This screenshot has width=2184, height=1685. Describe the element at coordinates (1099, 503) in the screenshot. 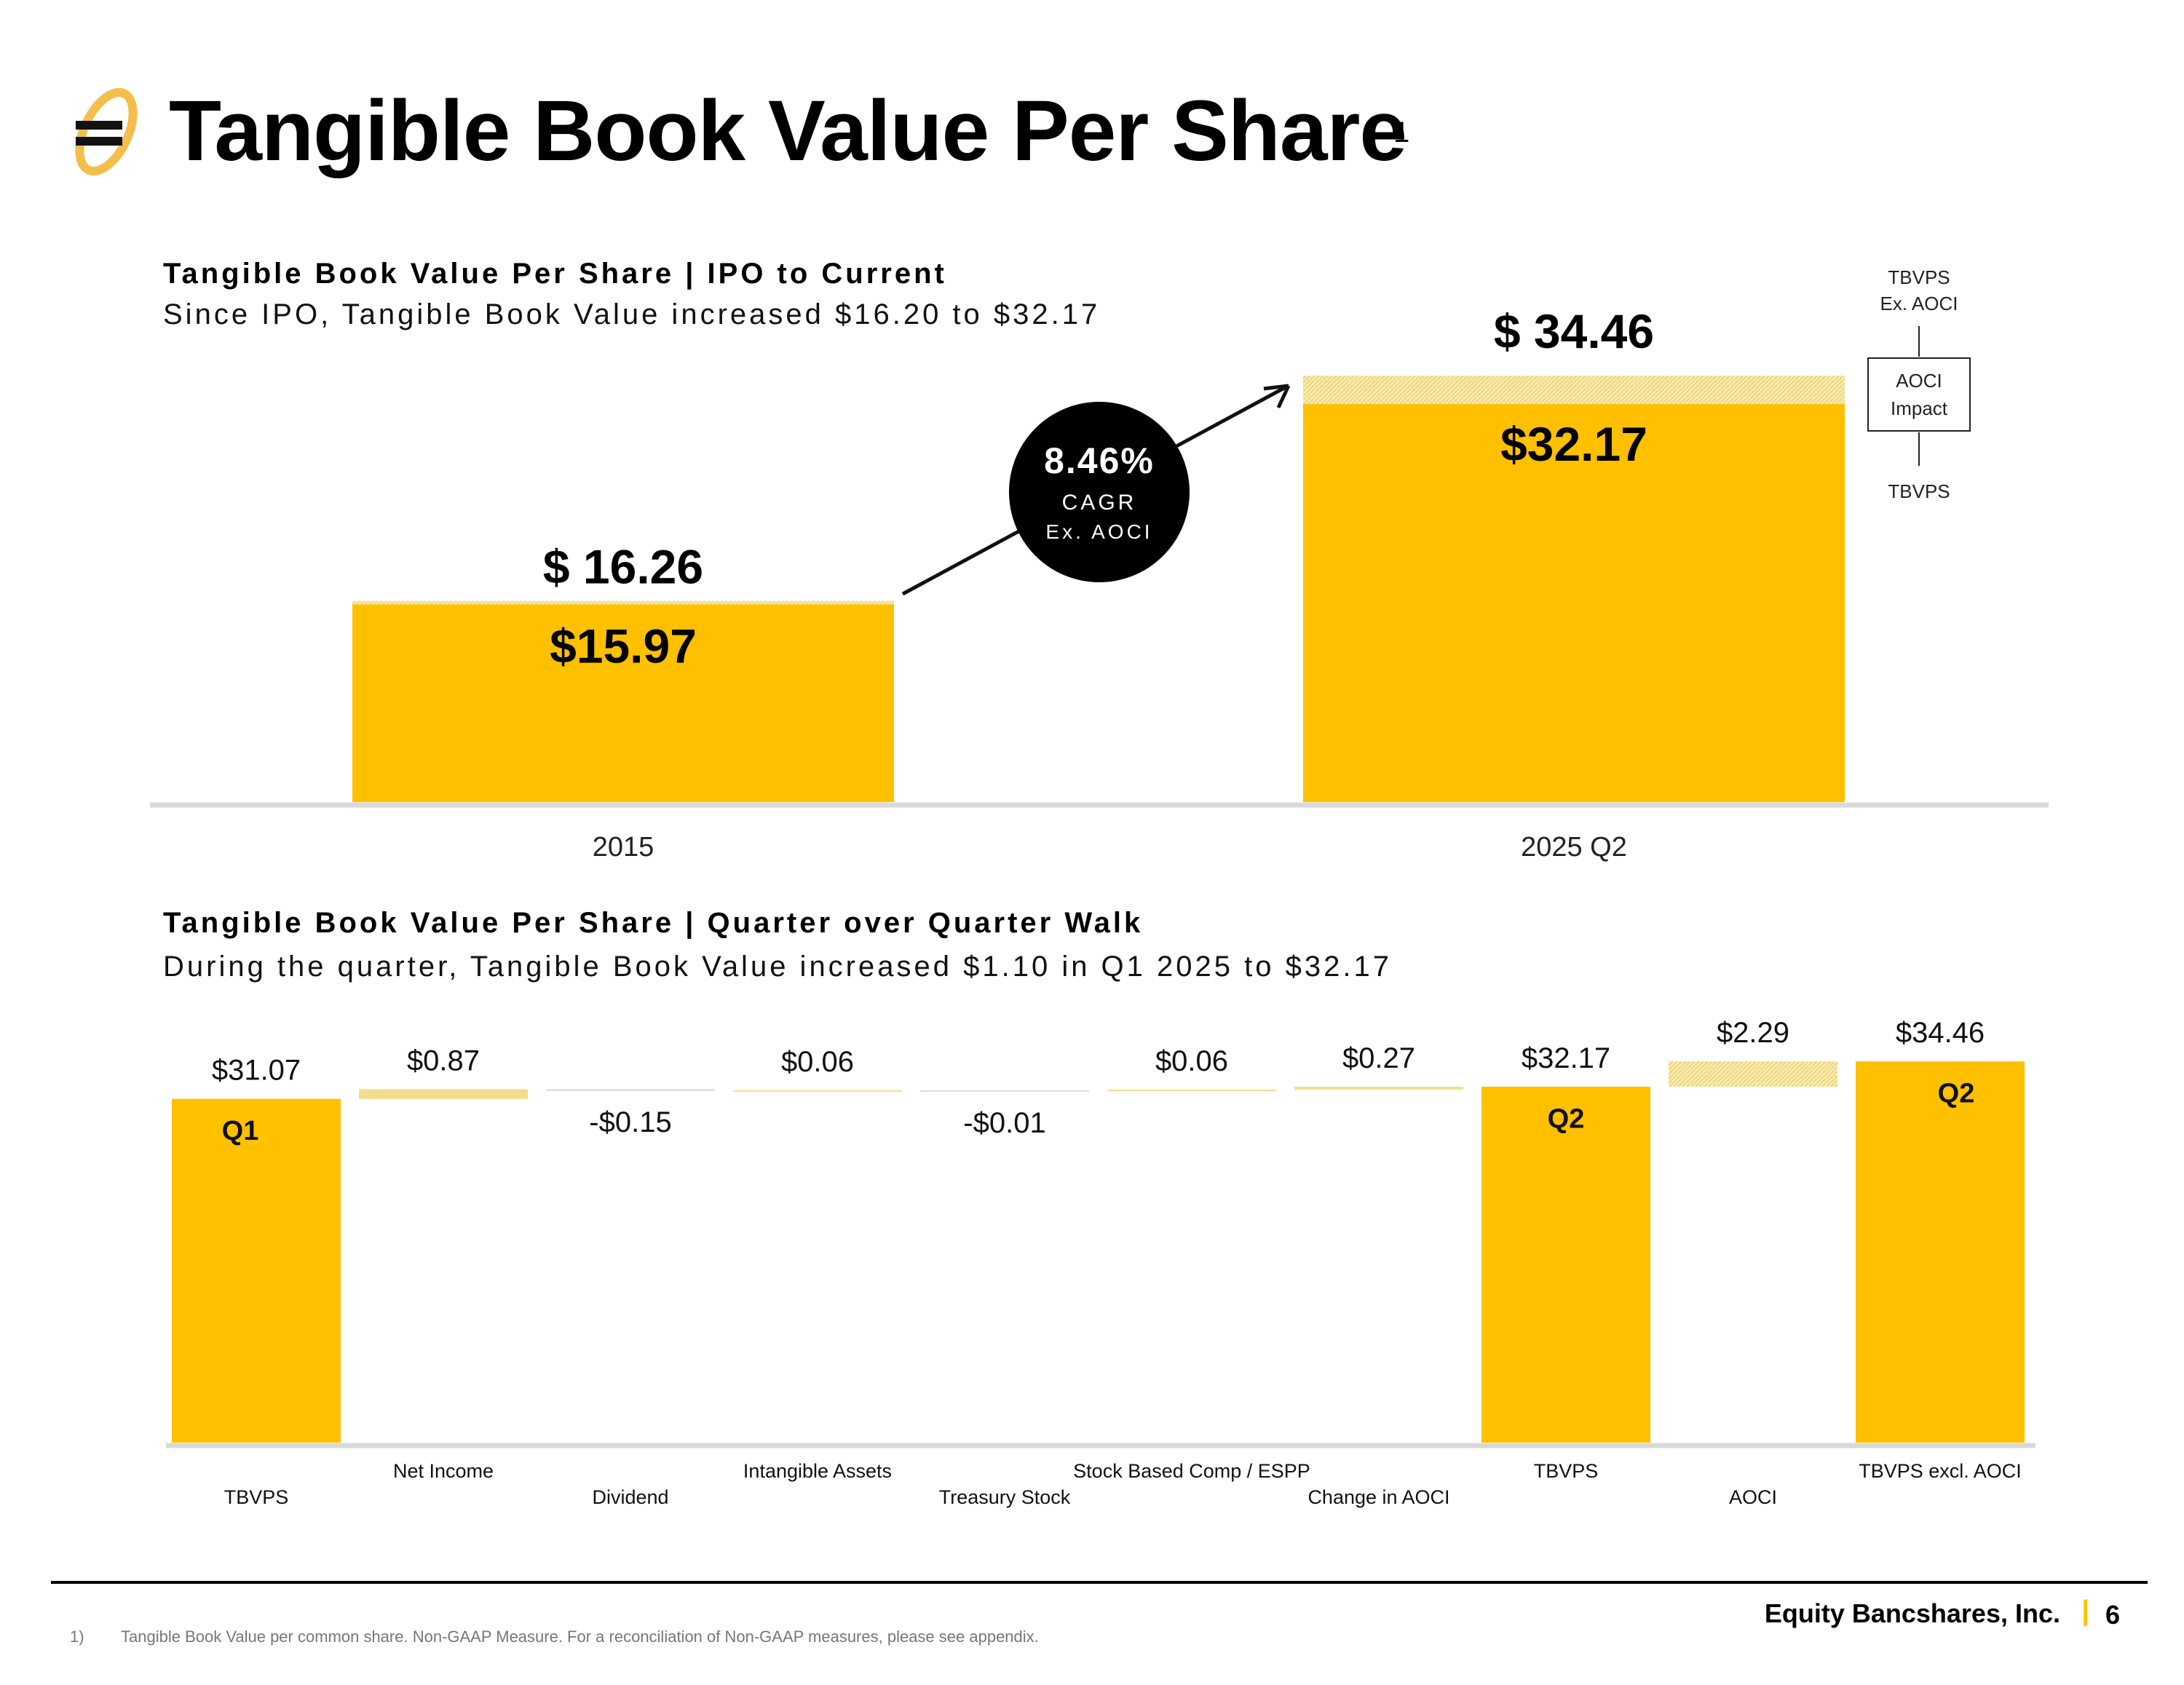

I see `cagr-label: CAGR` at that location.